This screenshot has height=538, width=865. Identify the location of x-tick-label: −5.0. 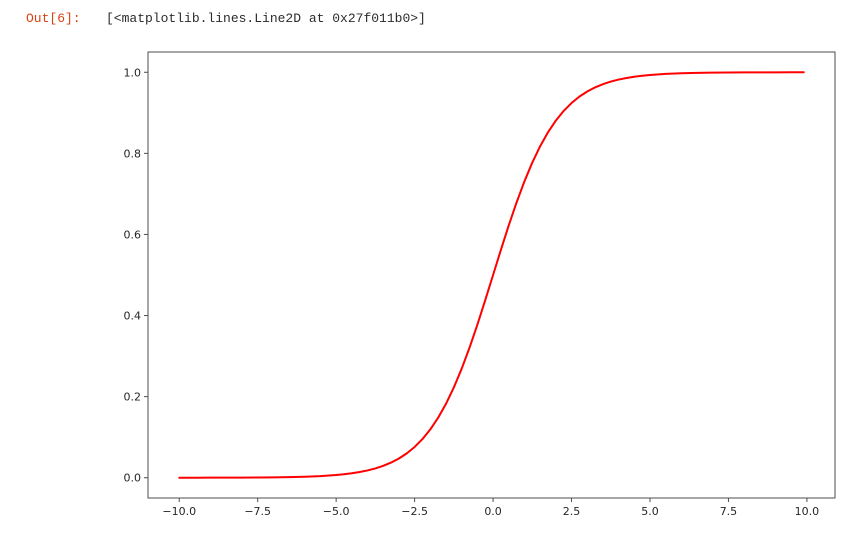
(336, 511).